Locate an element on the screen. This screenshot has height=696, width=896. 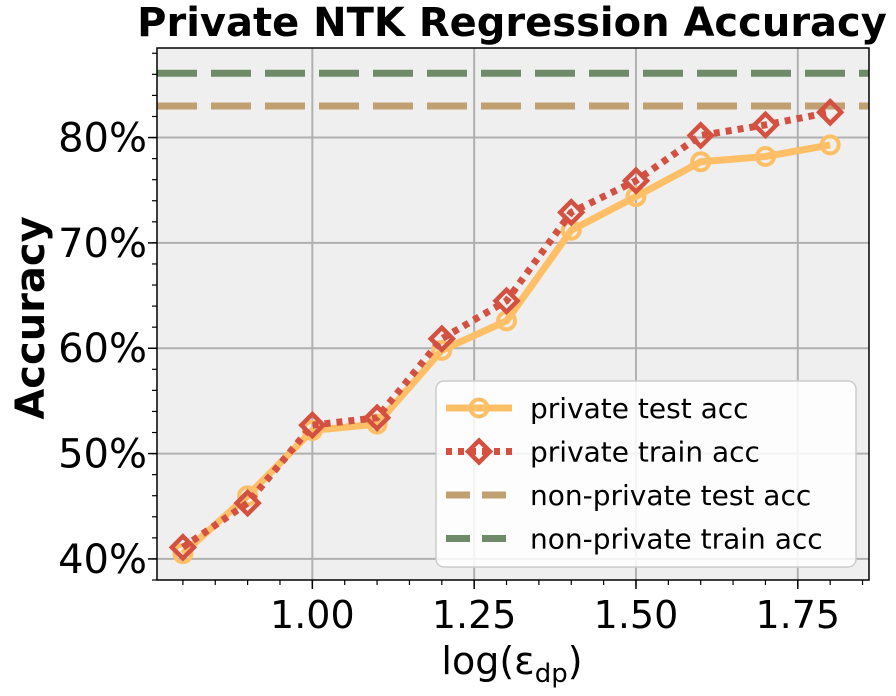
x-tick-label: 1.50 is located at coordinates (636, 615).